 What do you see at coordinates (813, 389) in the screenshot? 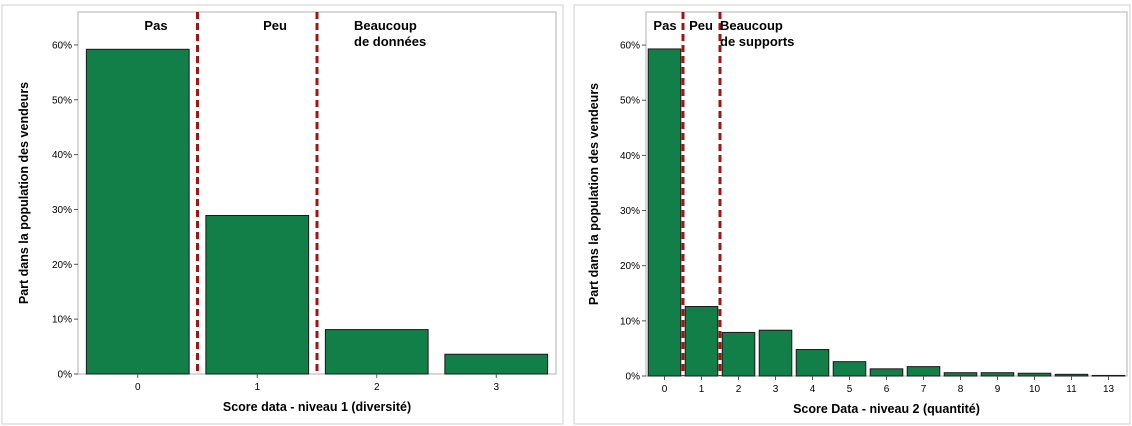
I see `x-tick-label: 4` at bounding box center [813, 389].